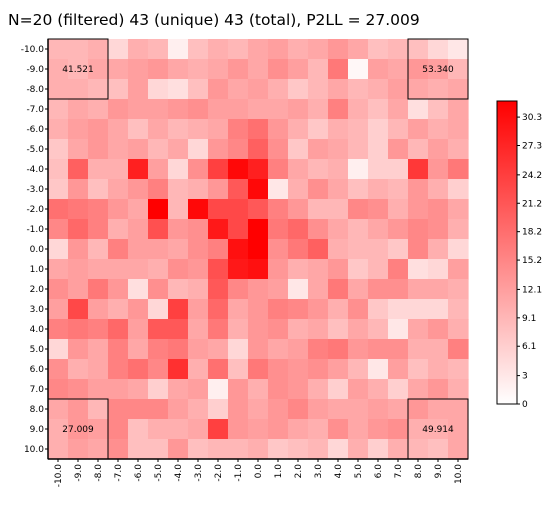 The image size is (557, 506). I want to click on colorbar-tick-label: 30.3, so click(532, 118).